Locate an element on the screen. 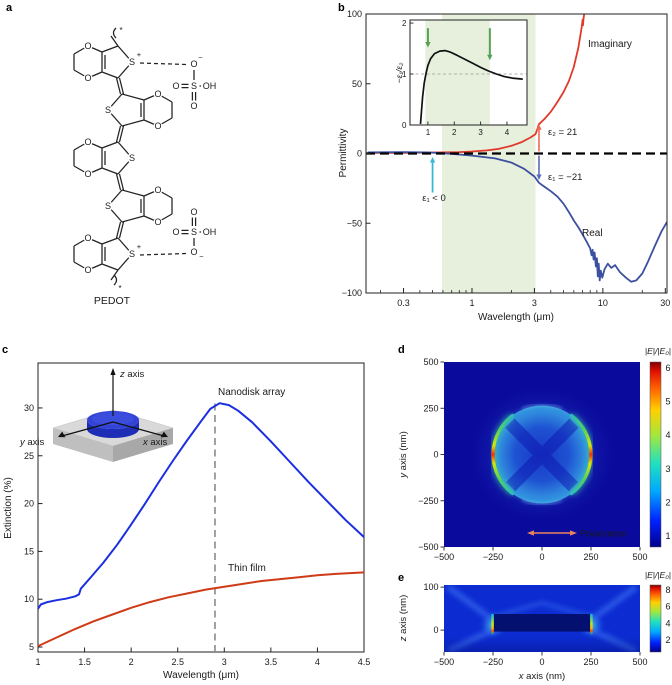  bottom-cusp is located at coordinates (542, 502).